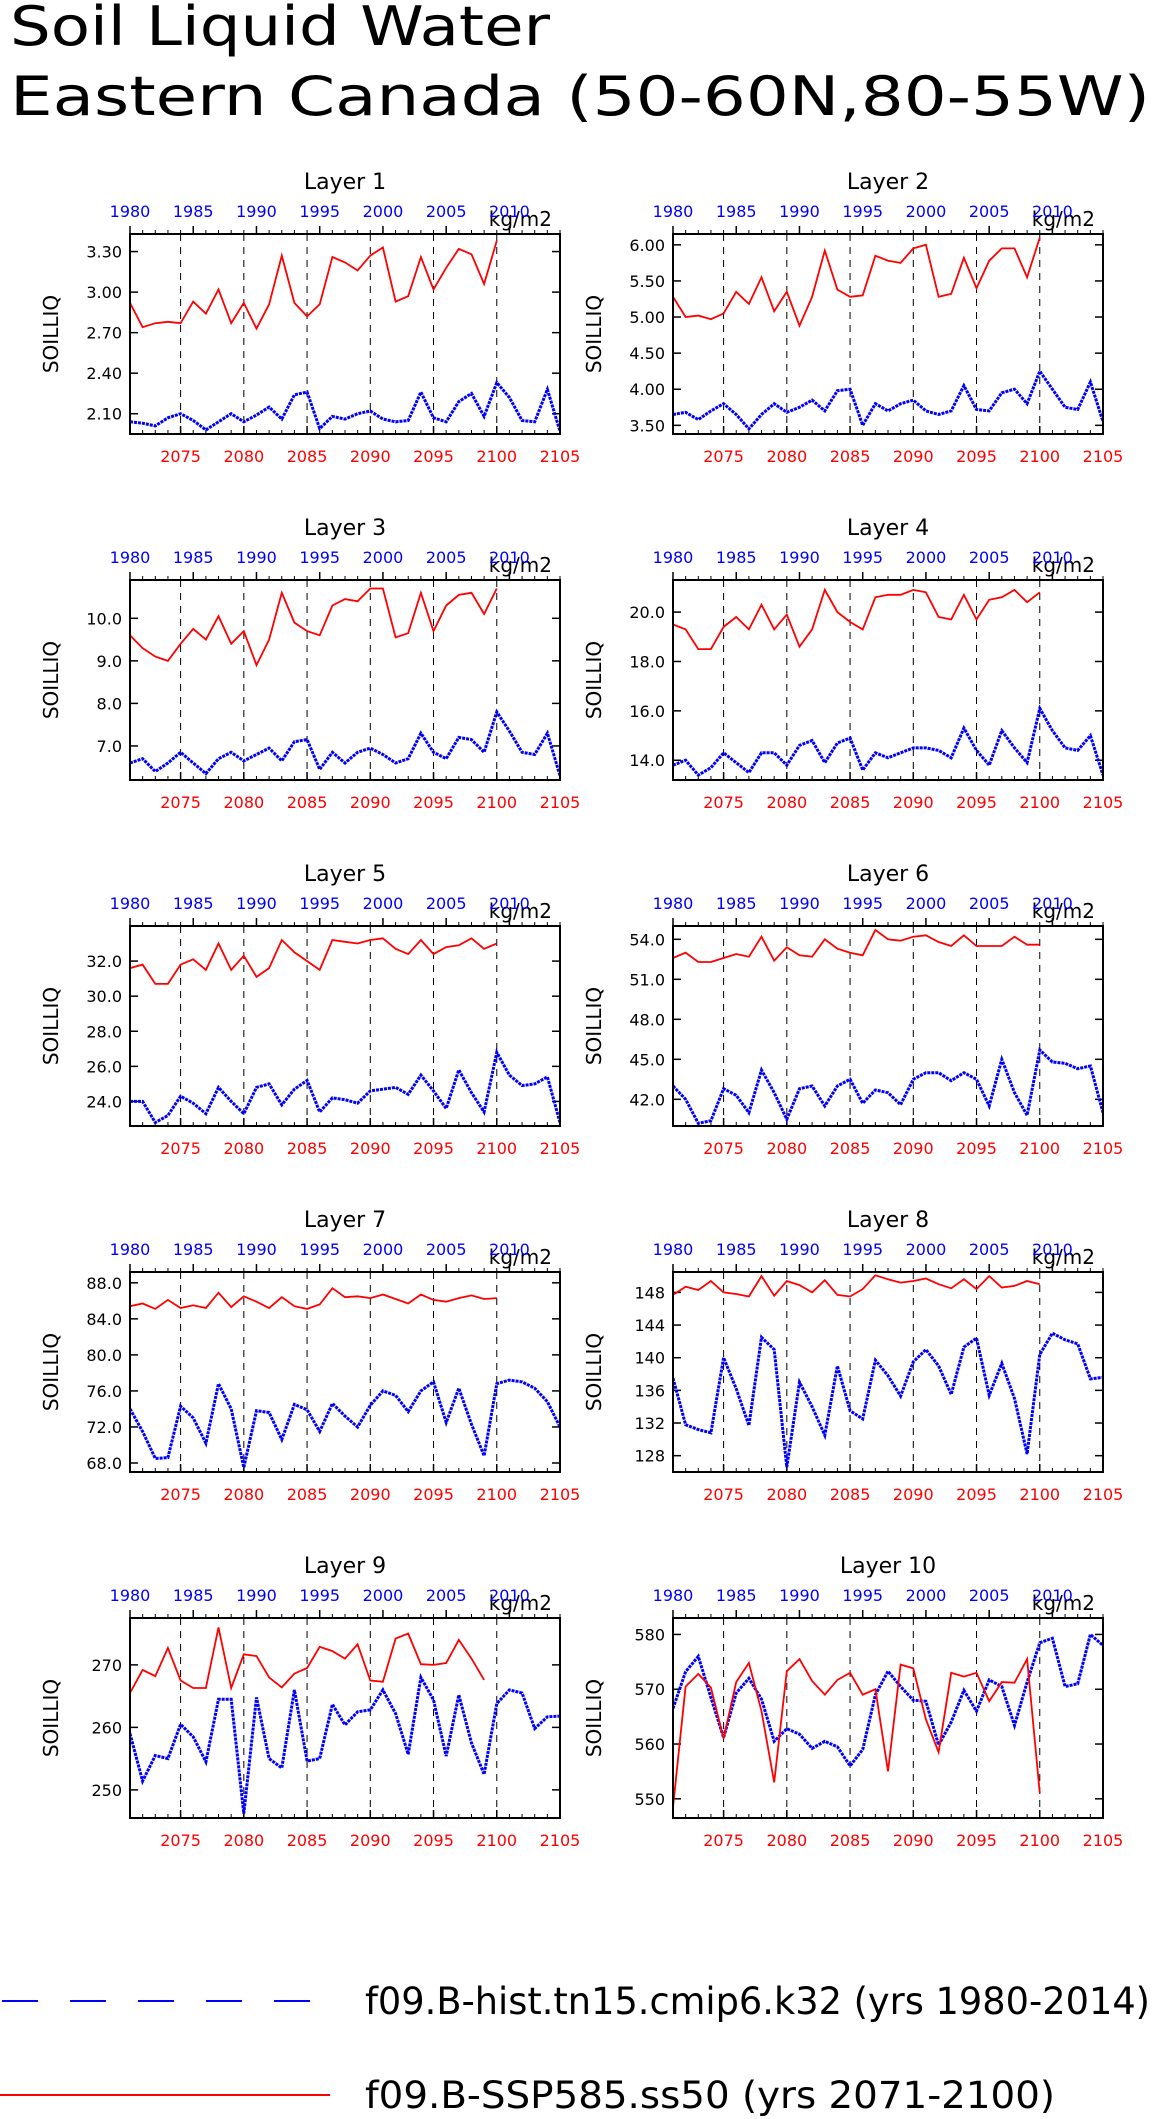  Describe the element at coordinates (649, 1390) in the screenshot. I see `y-tick-label: 136` at that location.